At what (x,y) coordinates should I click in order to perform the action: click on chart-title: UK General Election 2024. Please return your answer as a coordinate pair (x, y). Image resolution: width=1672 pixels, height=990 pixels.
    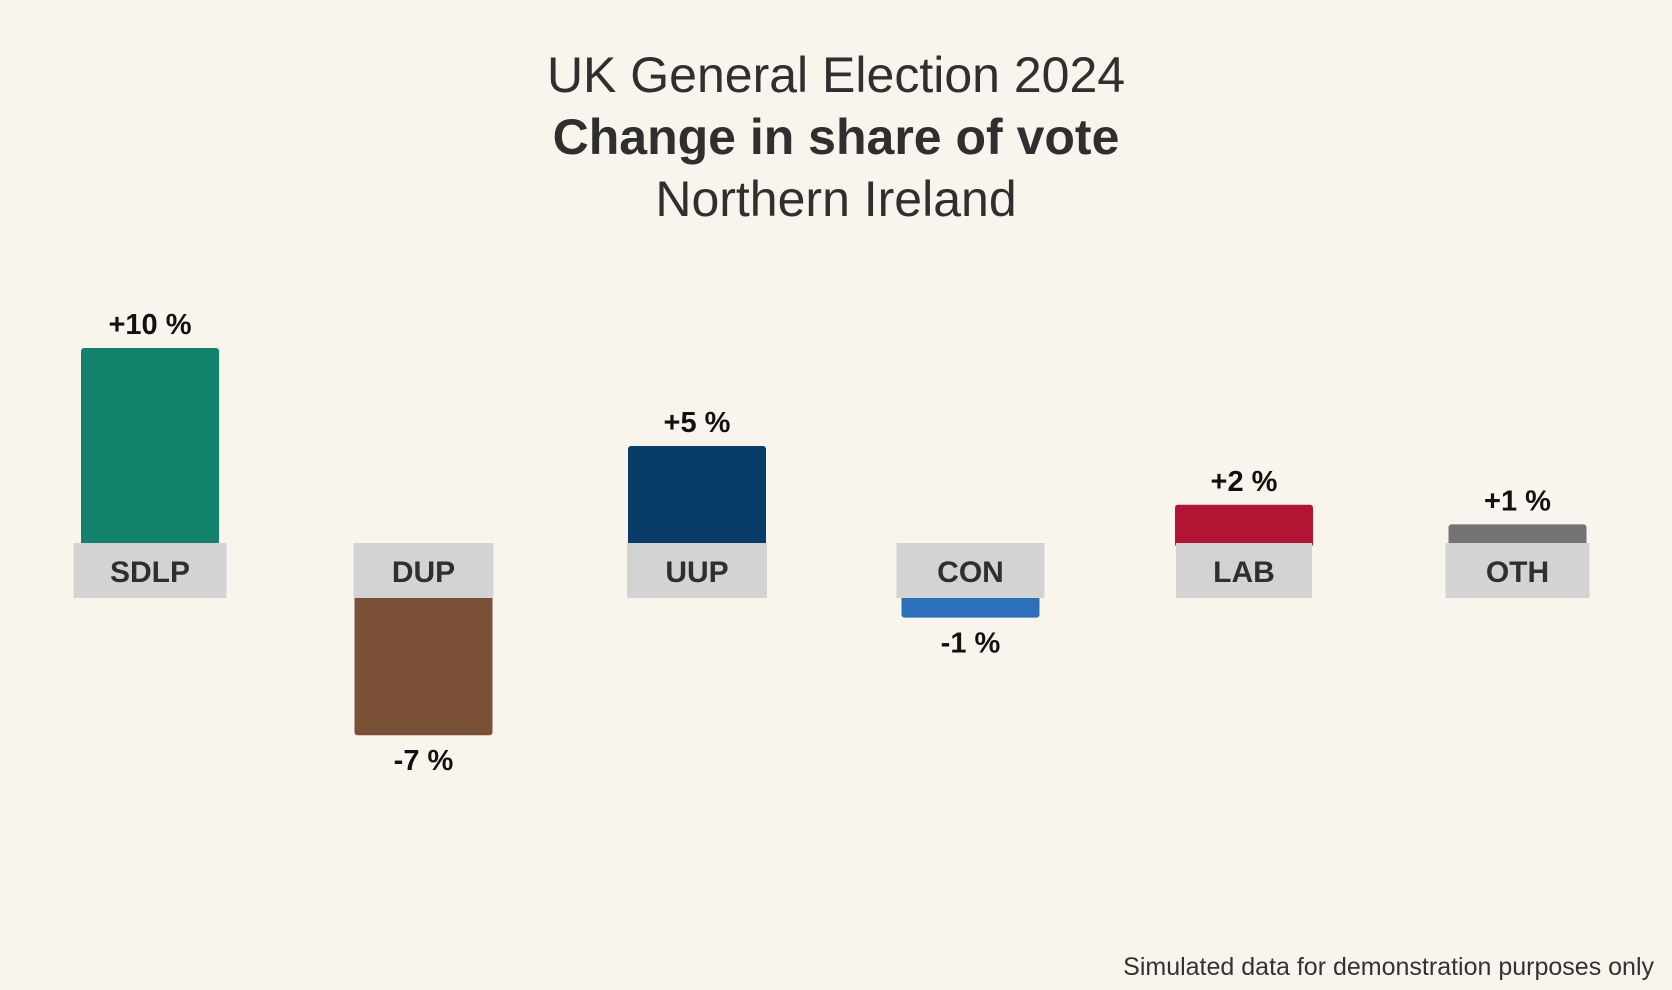
    Looking at the image, I should click on (836, 75).